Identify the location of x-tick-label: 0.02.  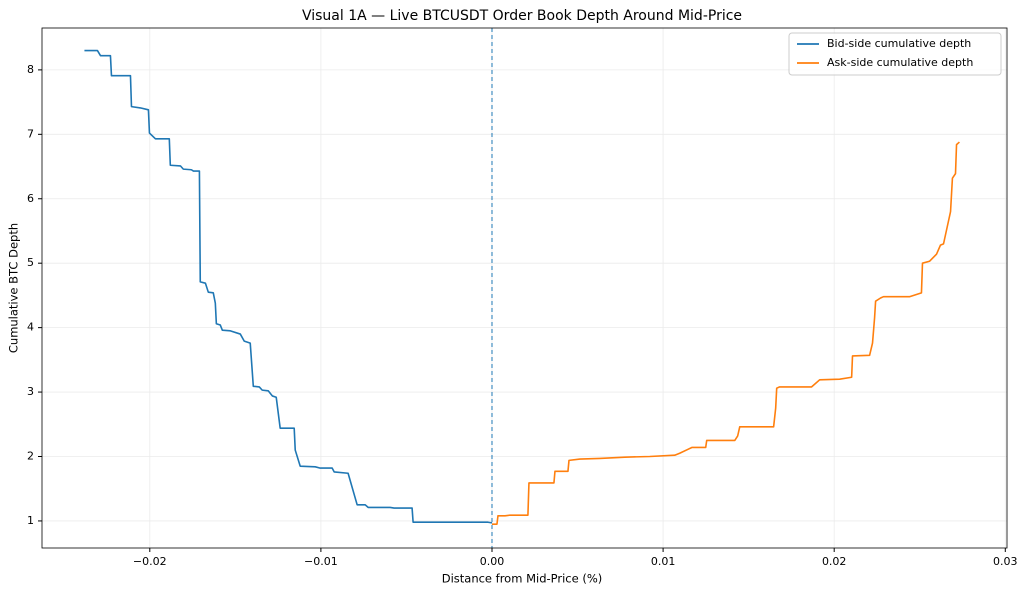
(834, 561).